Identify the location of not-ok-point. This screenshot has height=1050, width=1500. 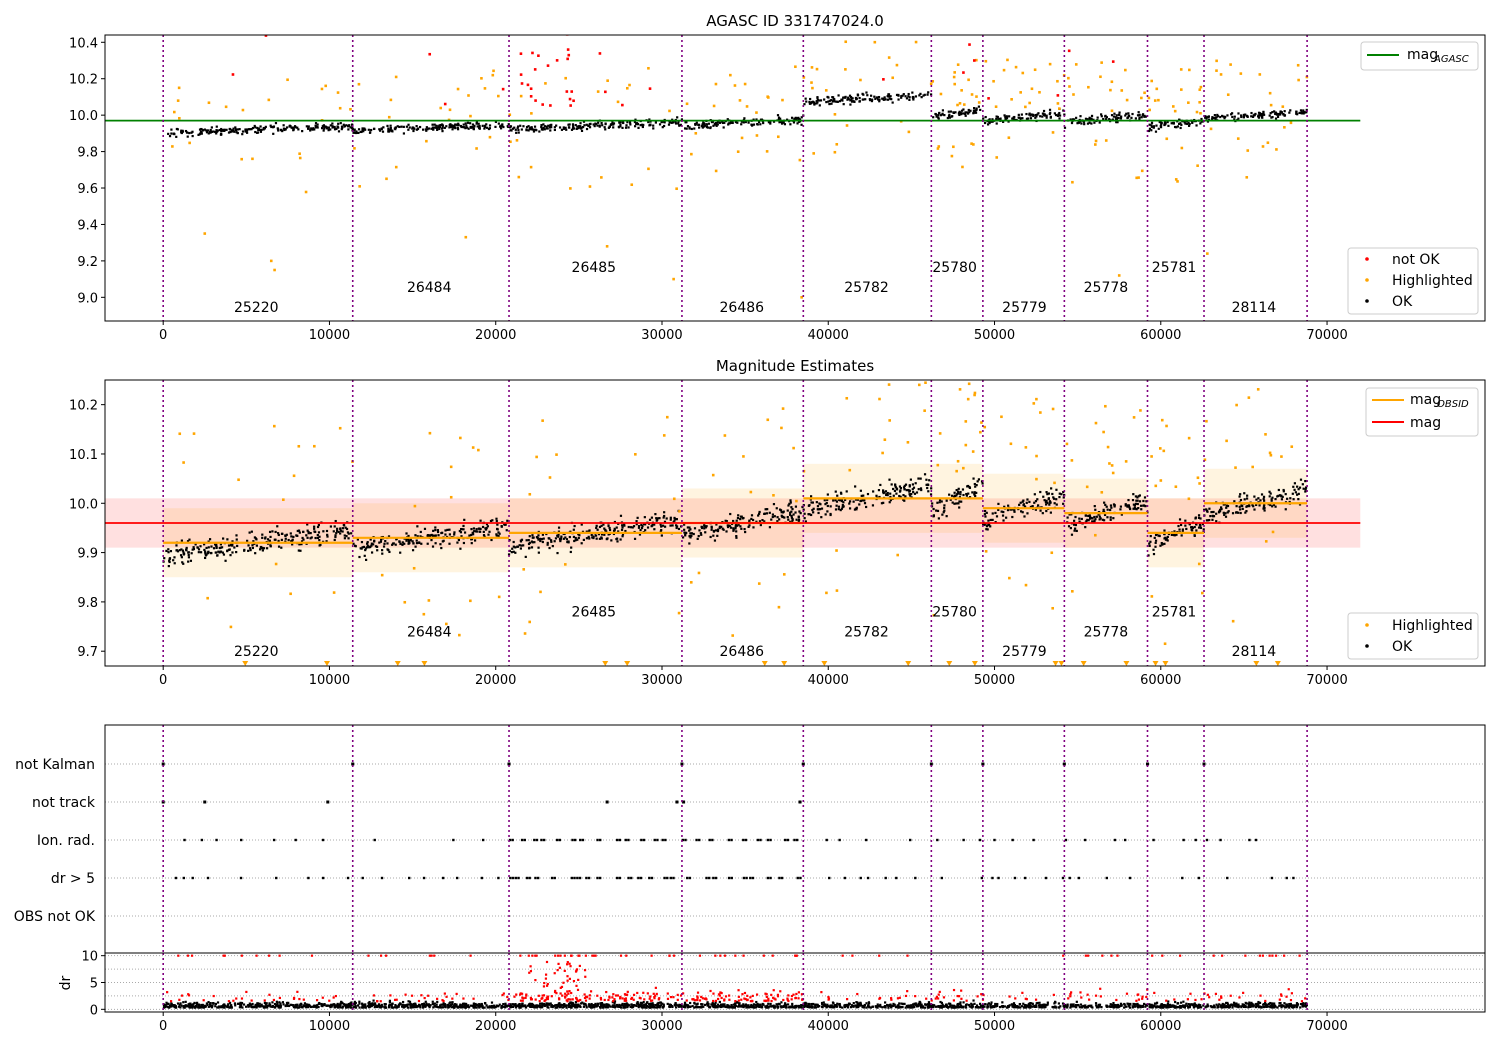
(568, 49).